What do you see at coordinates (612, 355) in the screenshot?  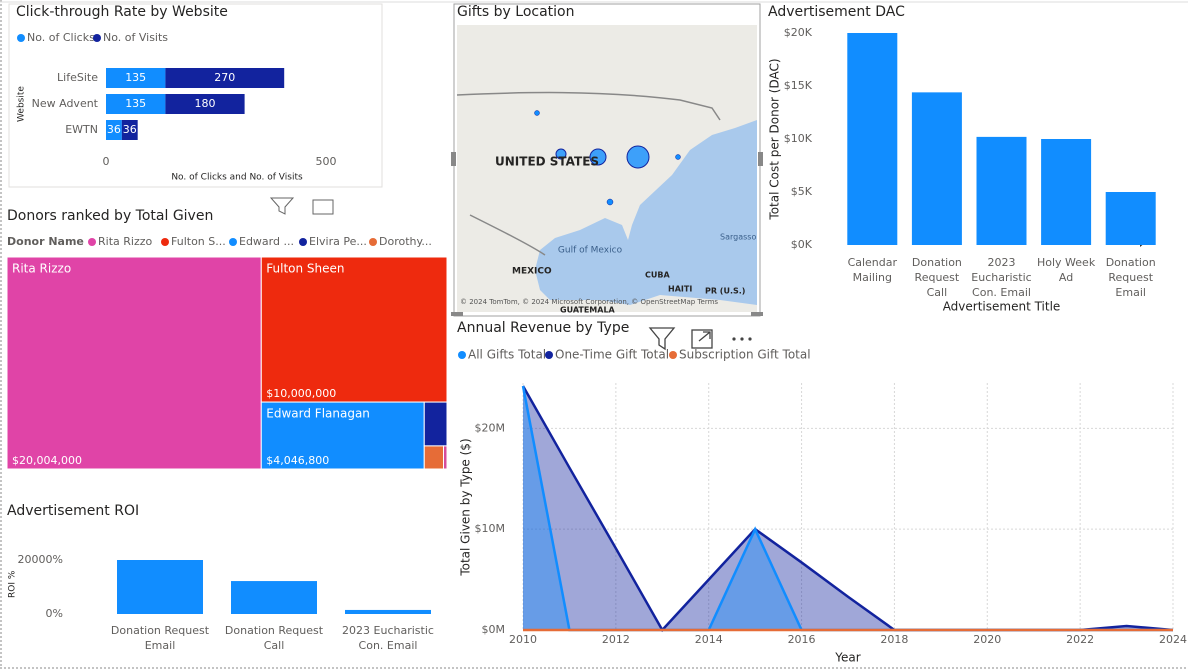 I see `legend-label: One-Time Gift Total` at bounding box center [612, 355].